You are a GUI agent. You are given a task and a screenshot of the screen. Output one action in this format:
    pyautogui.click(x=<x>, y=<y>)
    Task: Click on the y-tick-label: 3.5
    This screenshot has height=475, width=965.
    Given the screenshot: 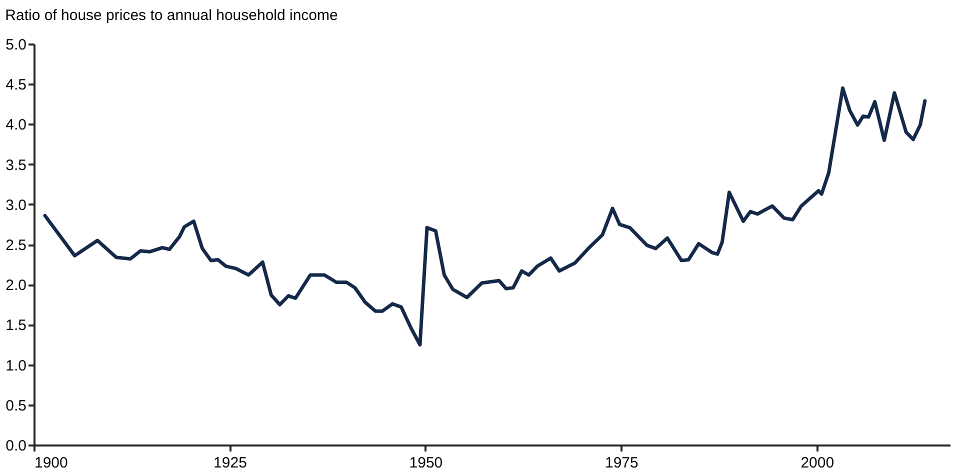 What is the action you would take?
    pyautogui.click(x=16, y=165)
    